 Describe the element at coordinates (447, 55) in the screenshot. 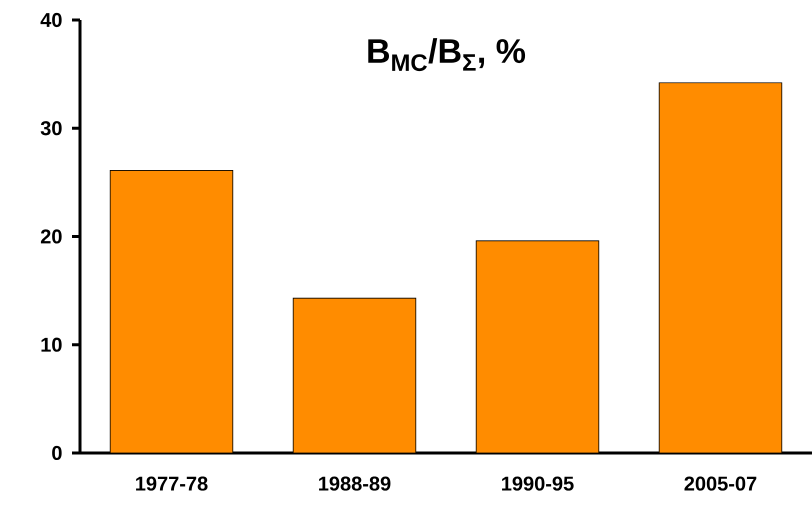

I see `chart-title: B$_{MC}$/B$_{Σ}$, %` at that location.